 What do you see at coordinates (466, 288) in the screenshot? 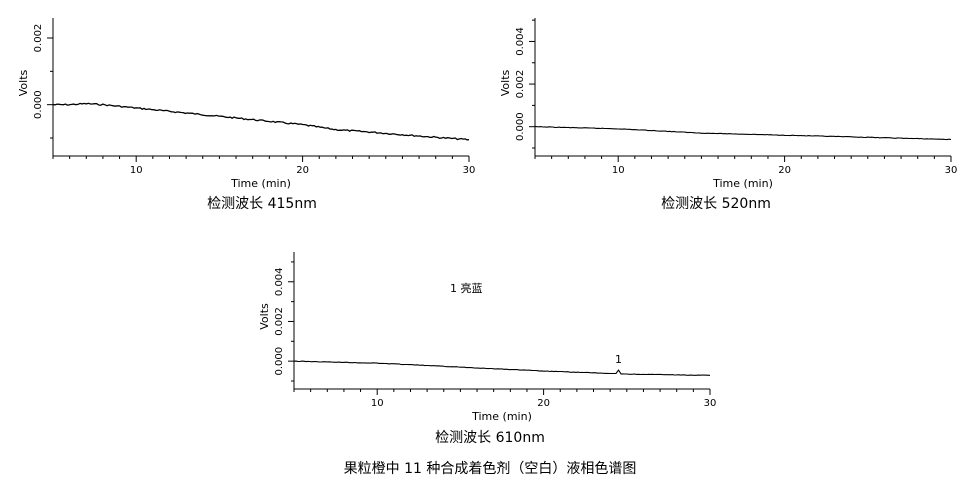
I see `annotation-label: 1 亮蓝` at bounding box center [466, 288].